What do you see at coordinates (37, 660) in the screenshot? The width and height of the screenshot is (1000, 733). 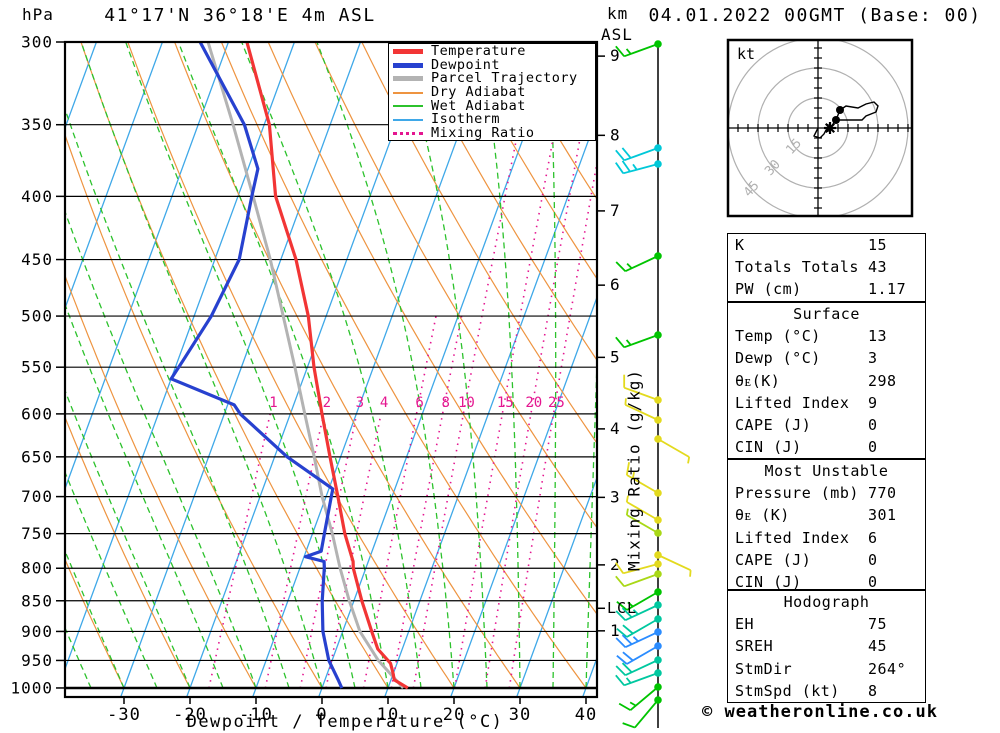 I see `pressure-tick-label: 950` at bounding box center [37, 660].